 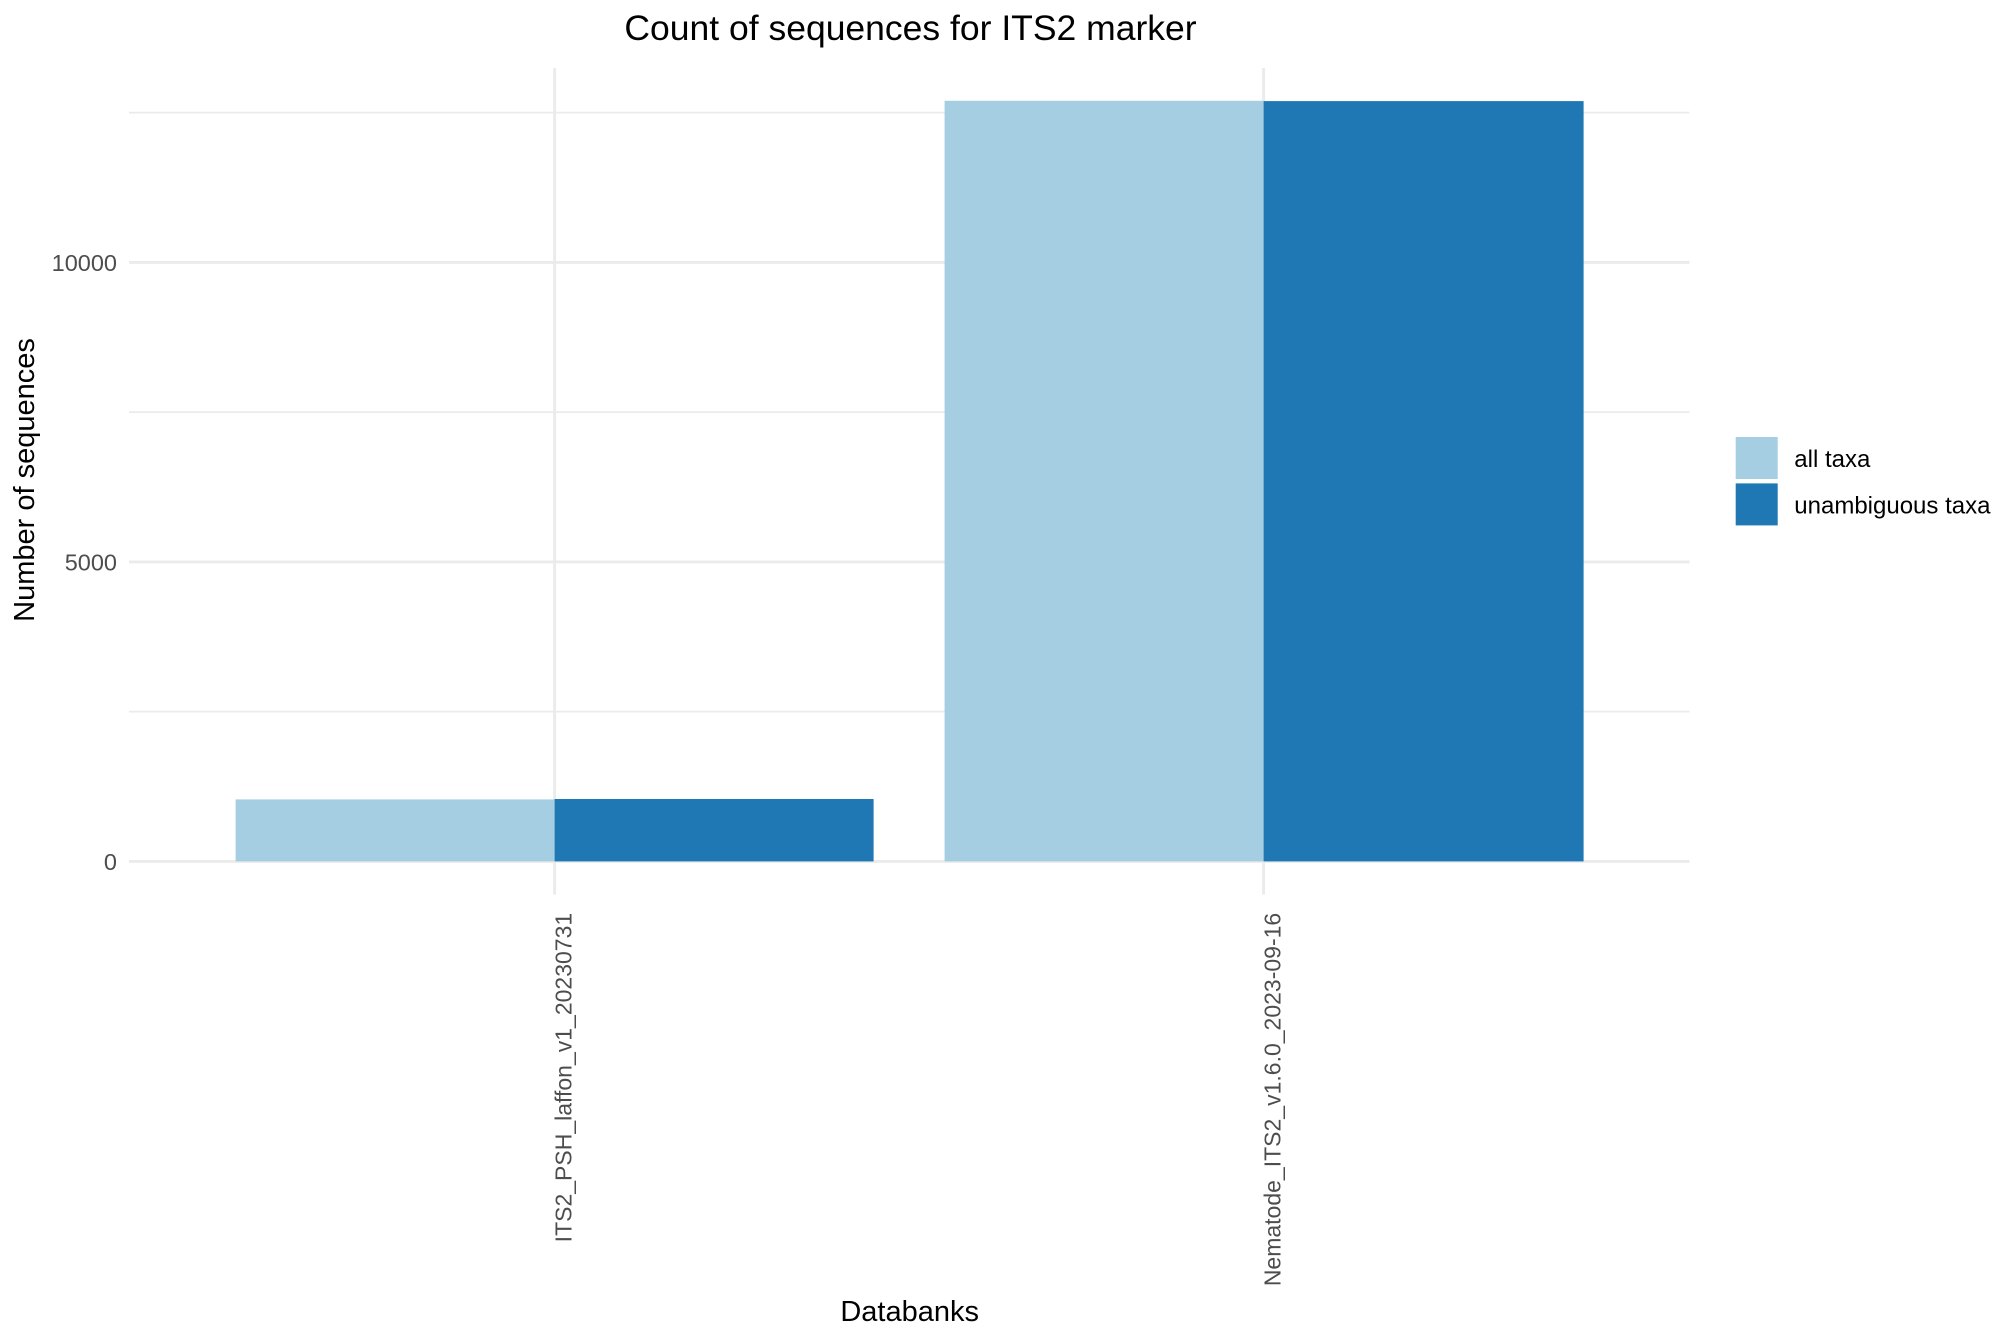 I want to click on svg-text: Databanks, so click(x=909, y=1312).